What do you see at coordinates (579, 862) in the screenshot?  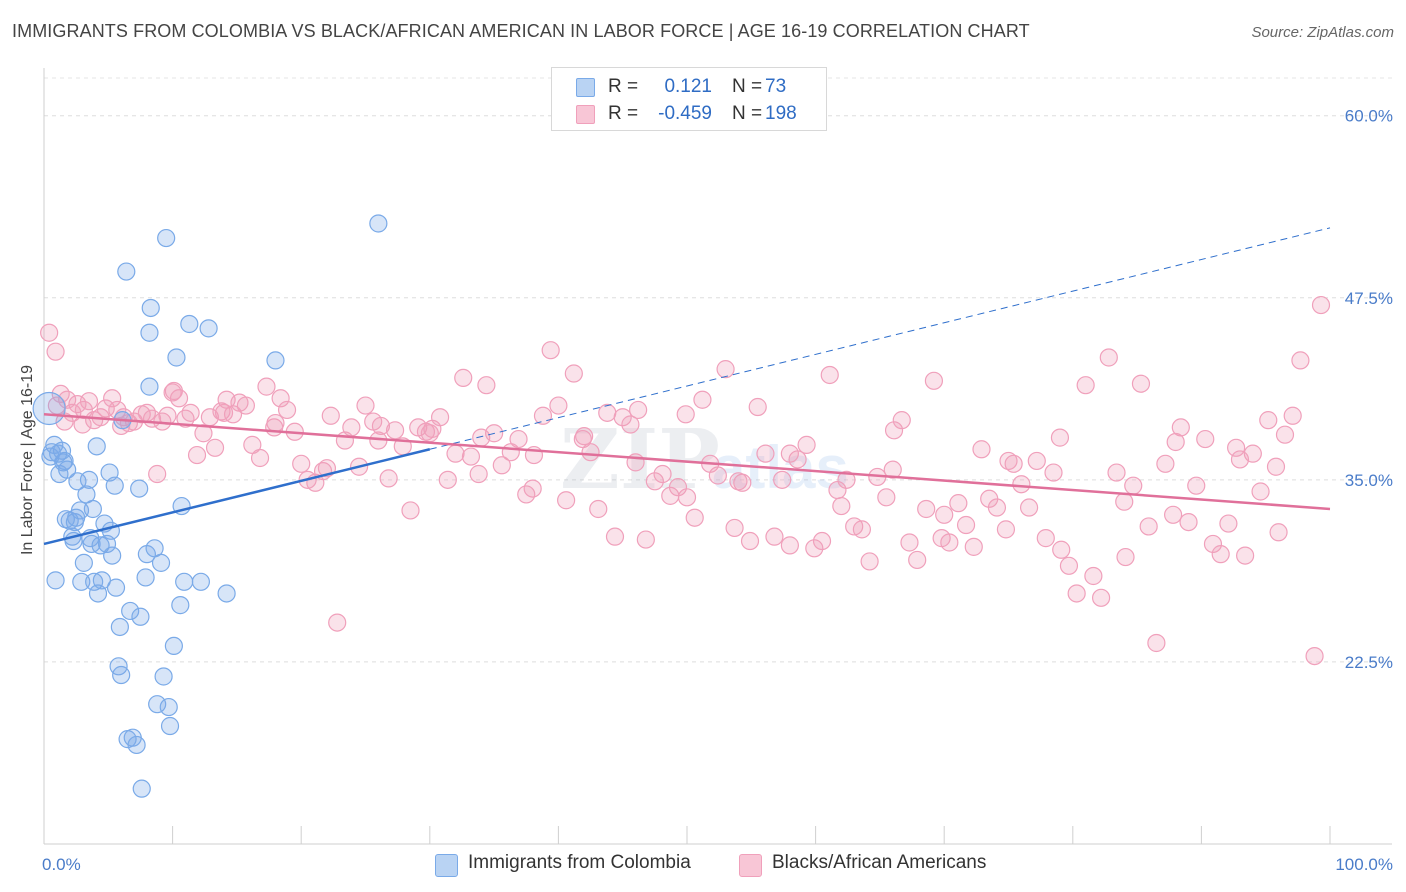 I see `bottom-legend-label-colombia: Immigrants from Colombia` at bounding box center [579, 862].